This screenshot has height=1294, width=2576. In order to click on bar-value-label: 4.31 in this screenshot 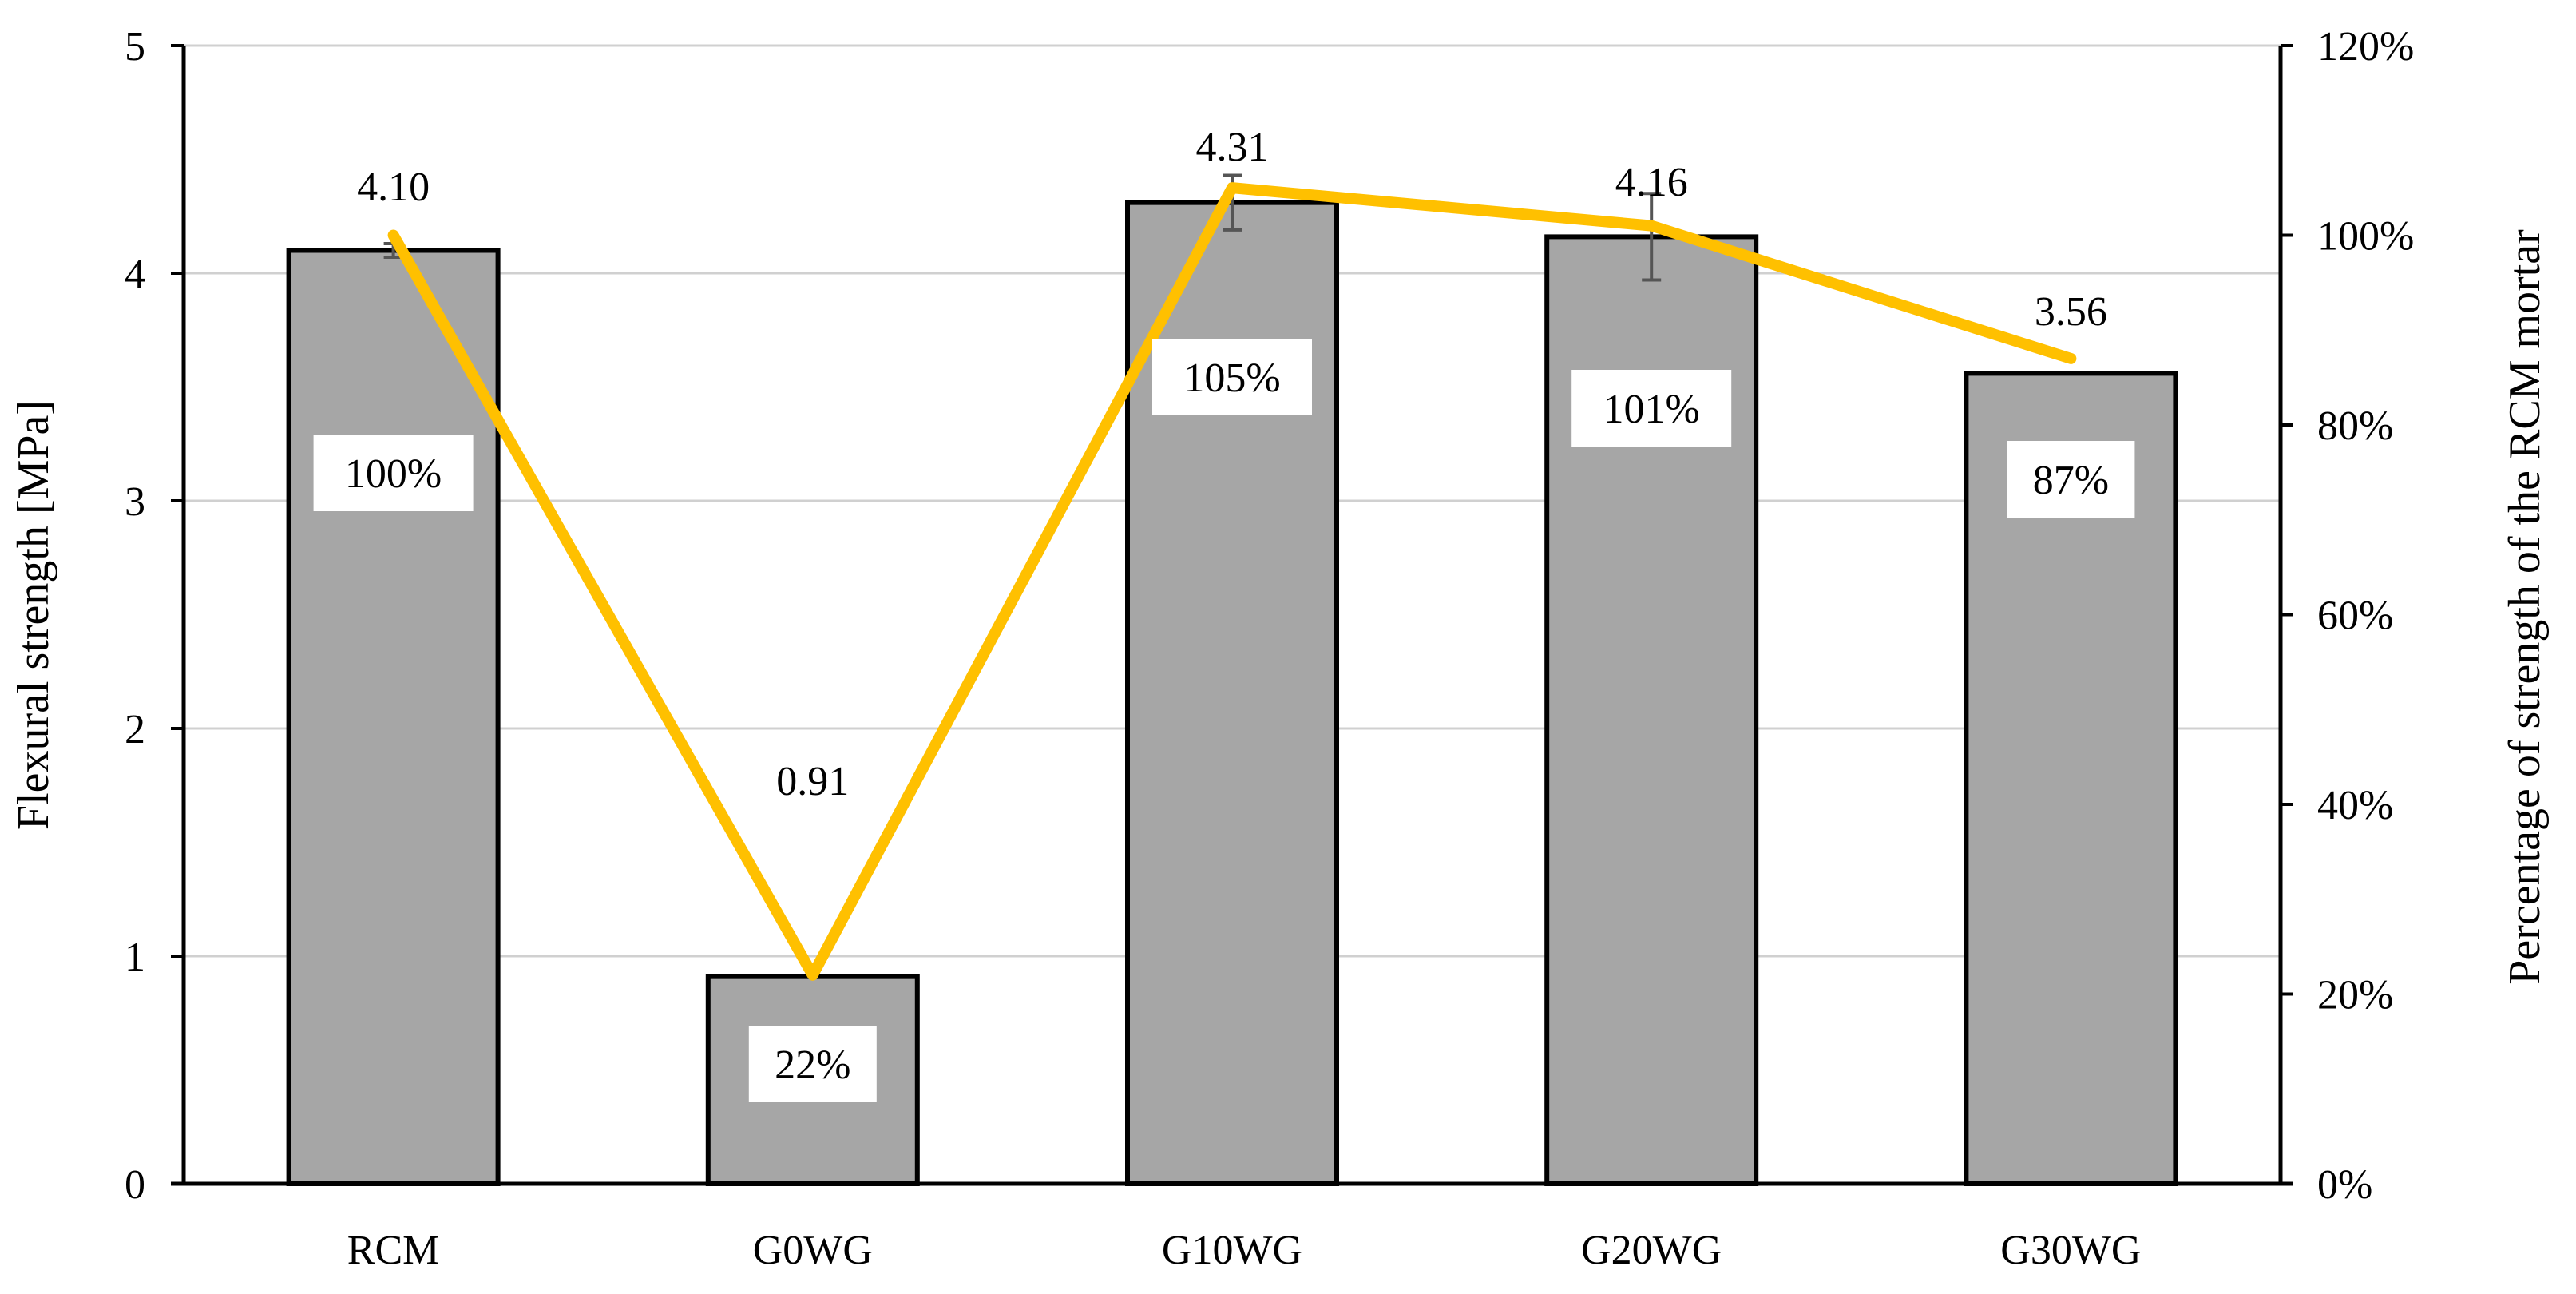, I will do `click(1232, 147)`.